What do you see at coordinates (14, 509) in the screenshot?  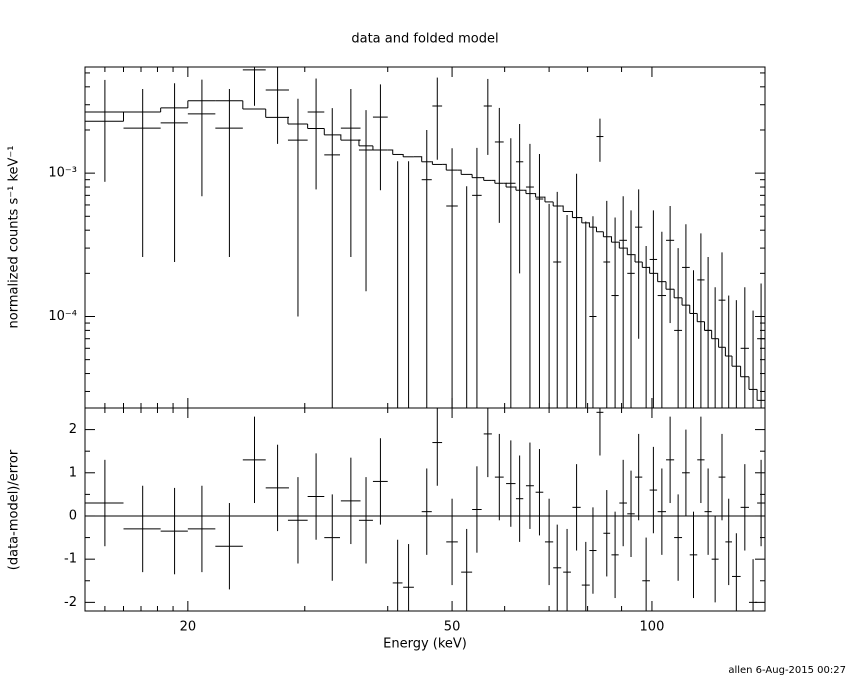 I see `y-axis-label: (data-model)/error` at bounding box center [14, 509].